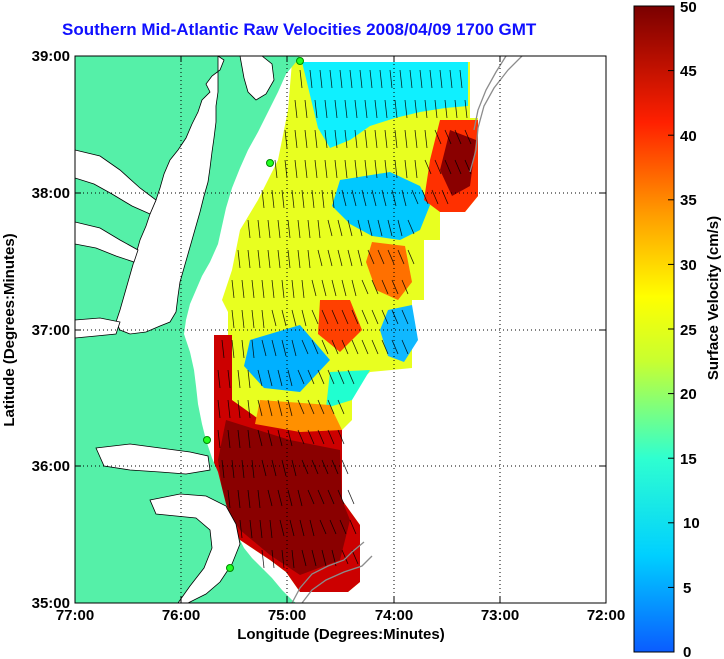 Image resolution: width=724 pixels, height=659 pixels. I want to click on potomac-river, so click(116, 182).